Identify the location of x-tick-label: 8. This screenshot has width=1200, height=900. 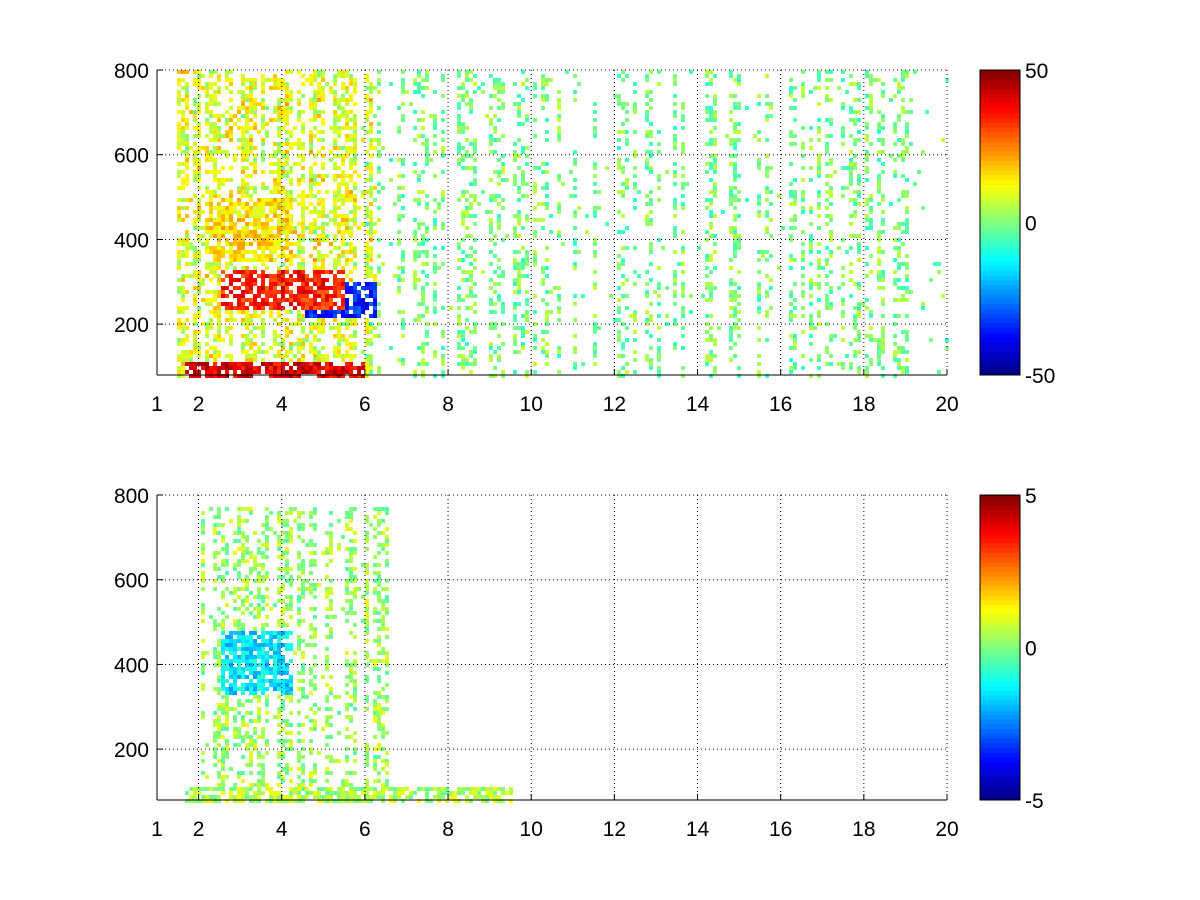
(448, 404).